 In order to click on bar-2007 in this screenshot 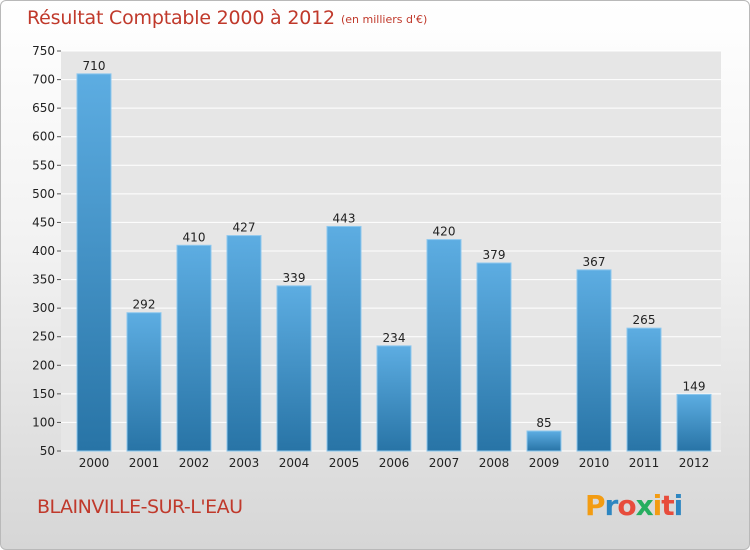, I will do `click(444, 345)`.